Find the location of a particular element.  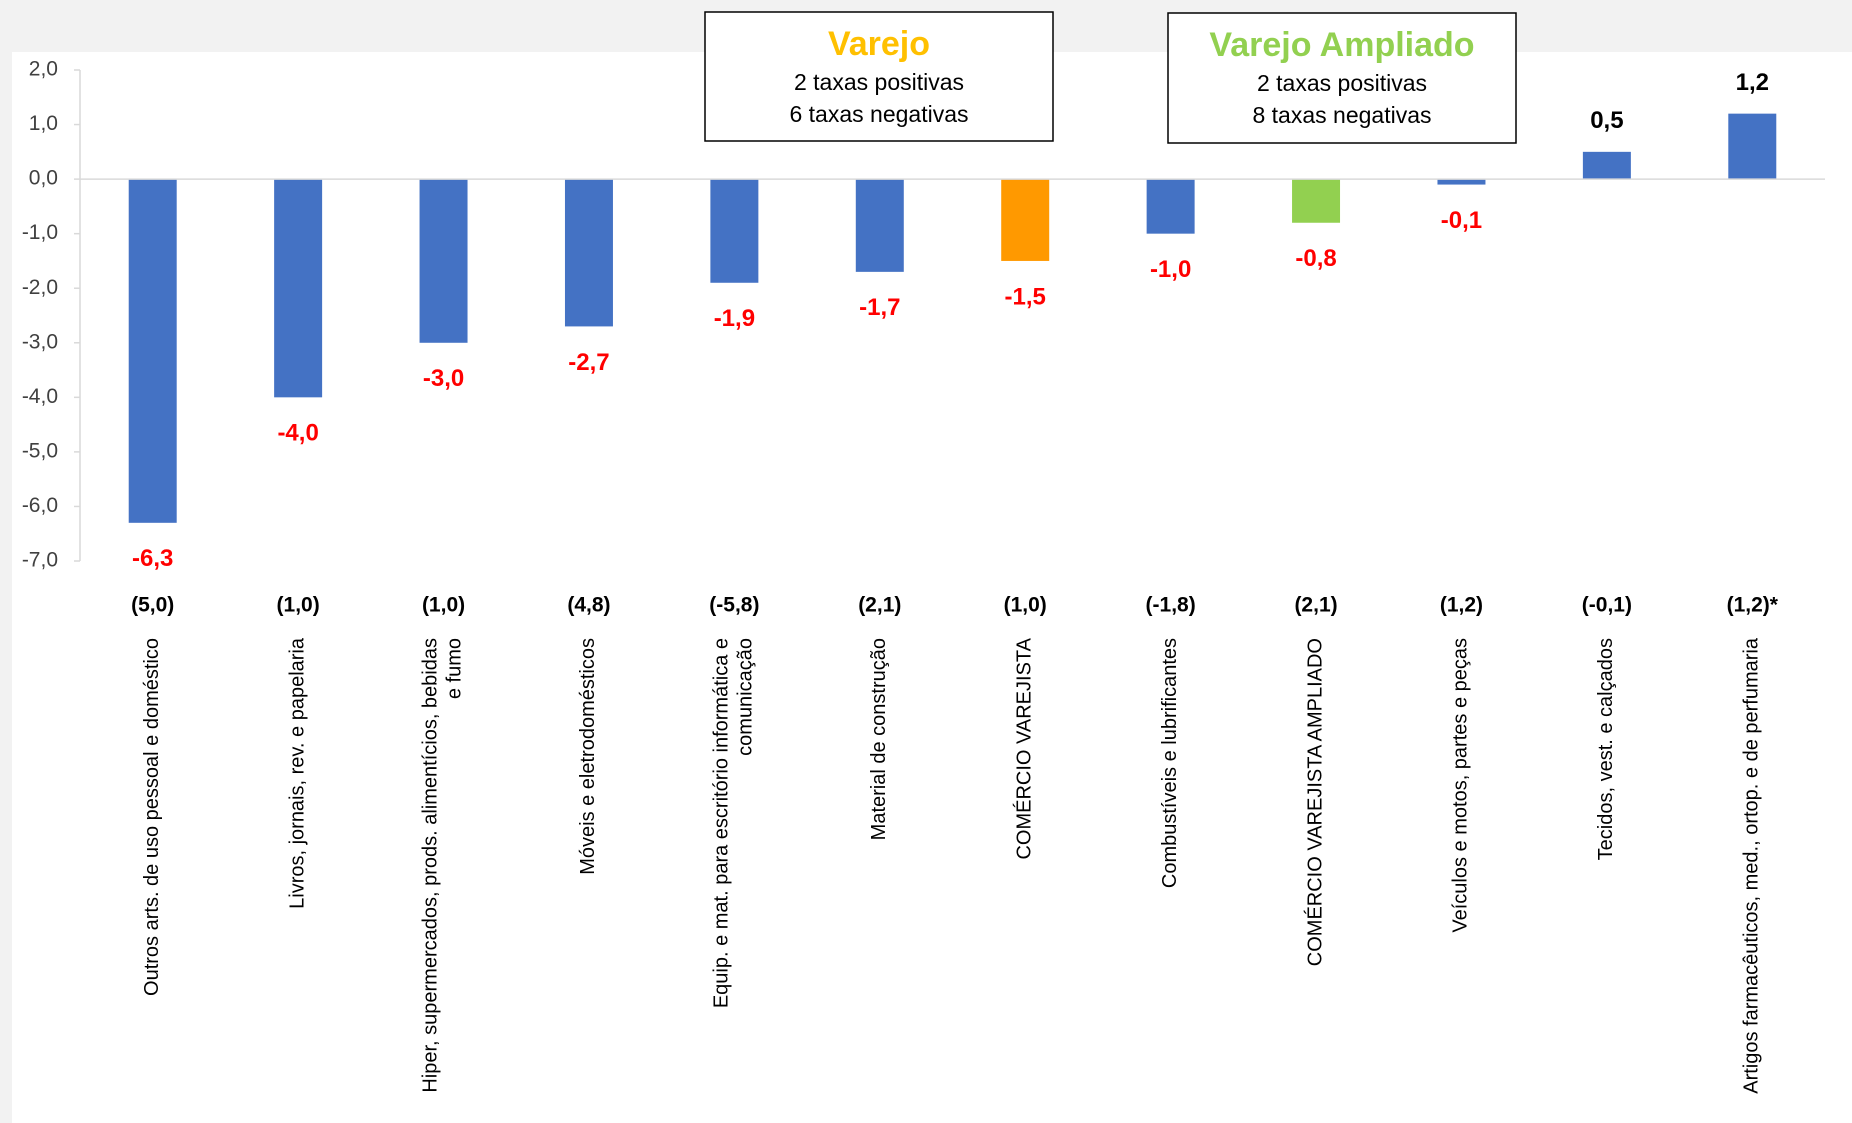

value-label: -1,0 is located at coordinates (1170, 269).